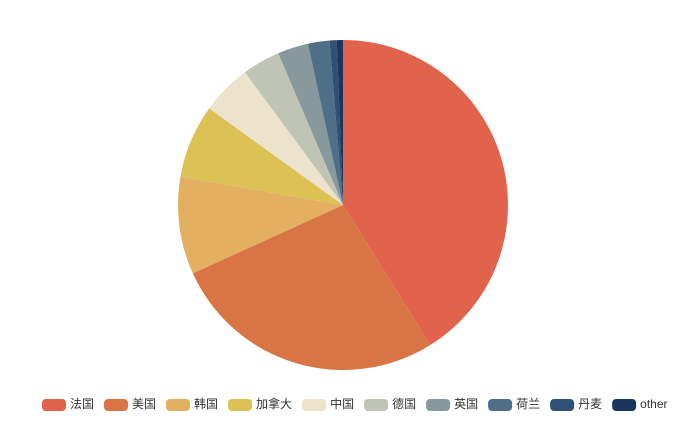  What do you see at coordinates (274, 403) in the screenshot?
I see `legend-label: 加拿大` at bounding box center [274, 403].